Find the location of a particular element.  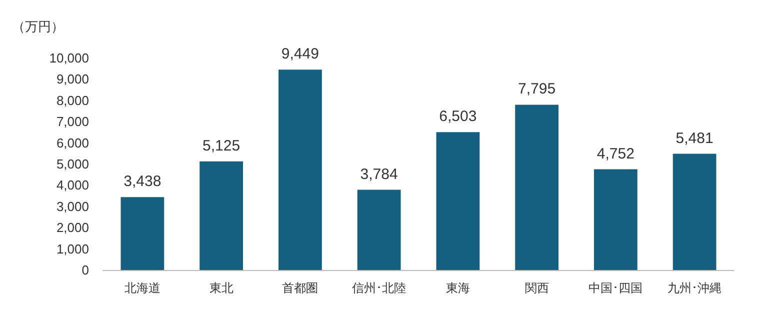

y-tick-label: 3,000 is located at coordinates (72, 206).